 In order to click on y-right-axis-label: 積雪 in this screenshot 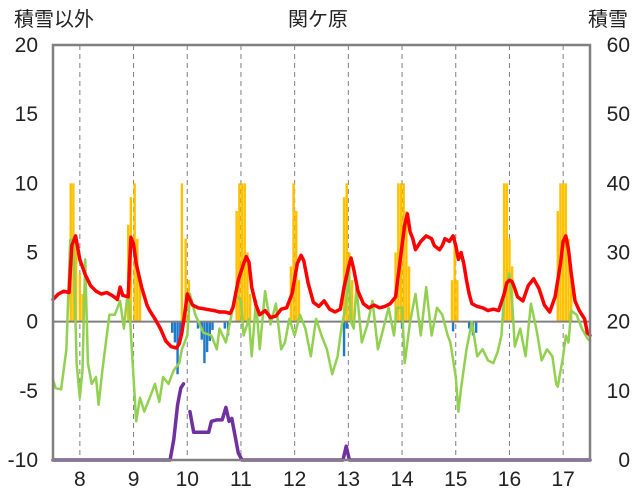, I will do `click(608, 19)`.